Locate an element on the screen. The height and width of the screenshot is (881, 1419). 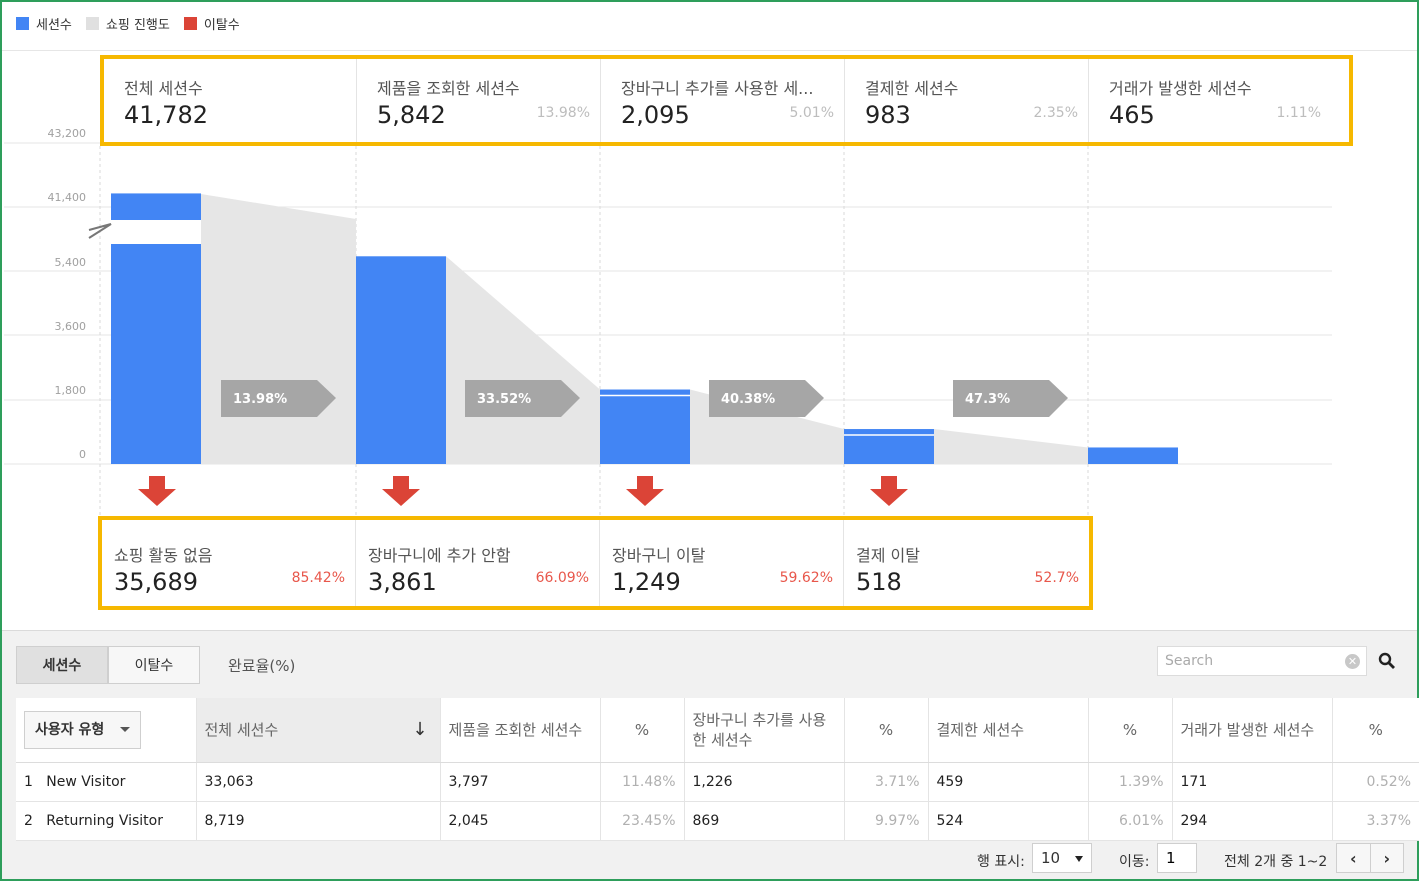
col-header-label: 제품을 조회한 세션수 is located at coordinates (515, 729).